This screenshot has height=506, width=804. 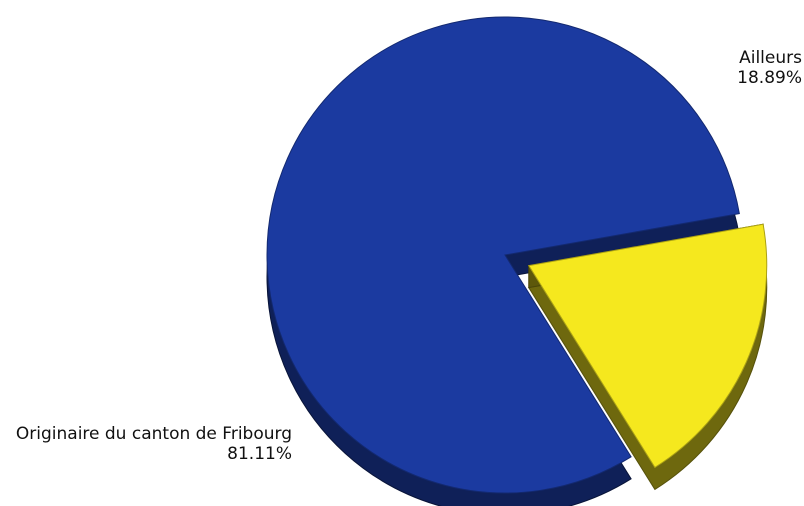 I want to click on slice-label-fribourg: Originaire du canton de Fribourg 81.11%, so click(x=146, y=444).